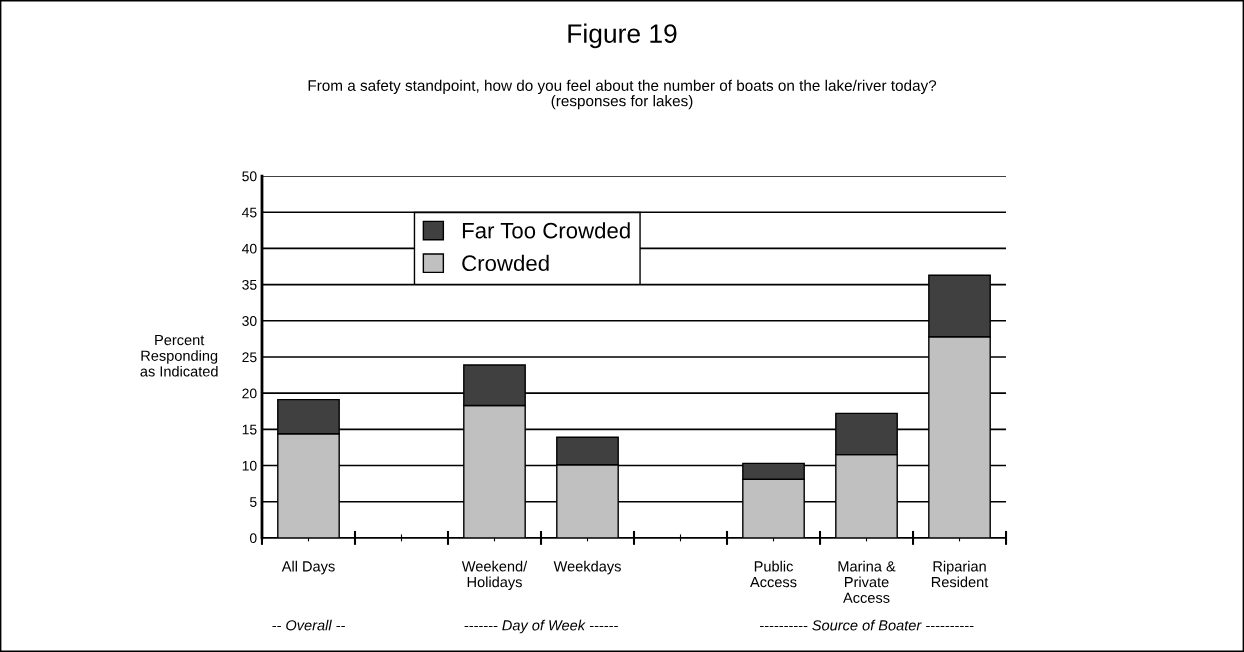  What do you see at coordinates (587, 567) in the screenshot?
I see `x-tick-label: Weekdays` at bounding box center [587, 567].